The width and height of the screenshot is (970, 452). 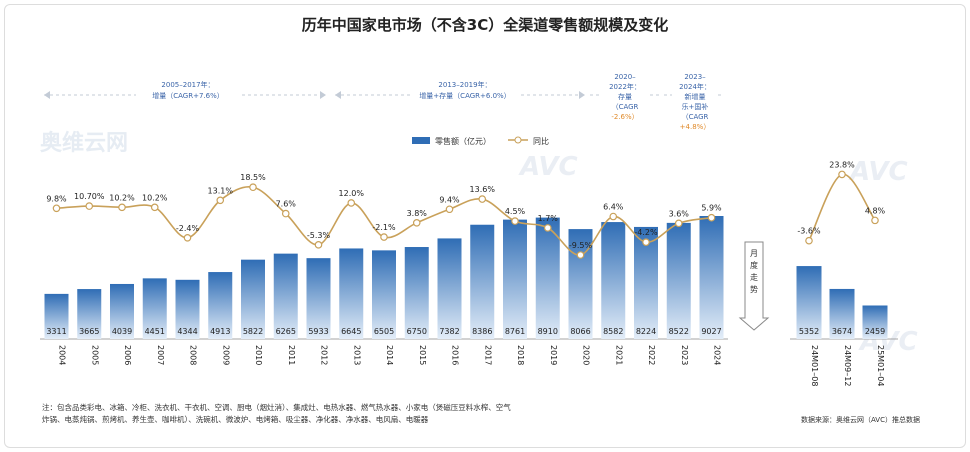 What do you see at coordinates (548, 167) in the screenshot?
I see `watermark-avc-mid: AVC` at bounding box center [548, 167].